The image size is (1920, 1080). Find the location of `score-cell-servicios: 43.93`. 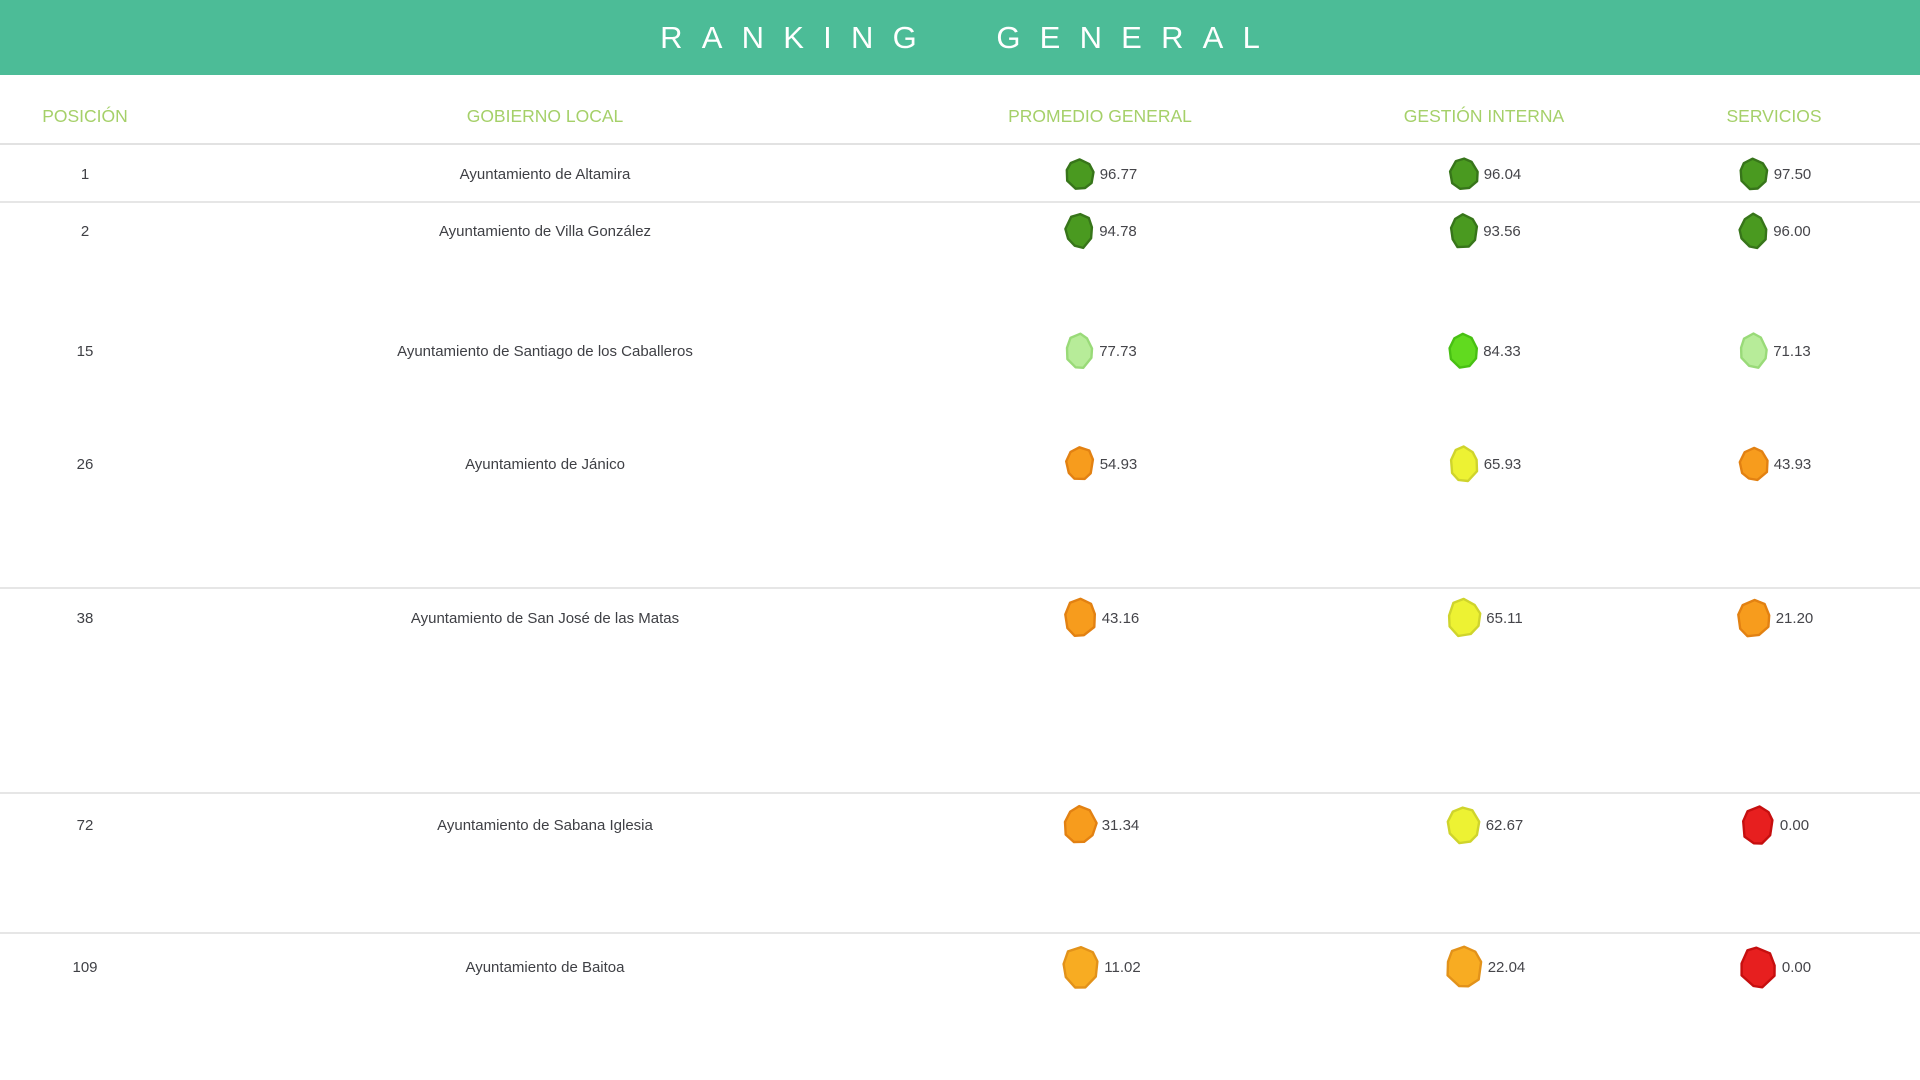

score-cell-servicios: 43.93 is located at coordinates (1774, 464).